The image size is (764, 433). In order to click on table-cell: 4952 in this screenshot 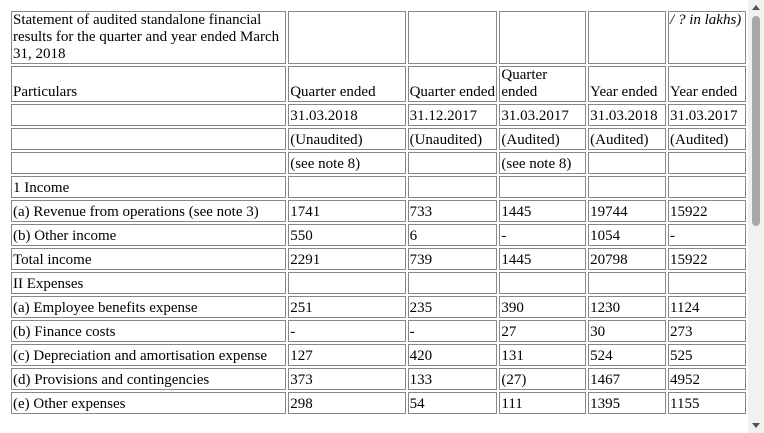, I will do `click(707, 379)`.